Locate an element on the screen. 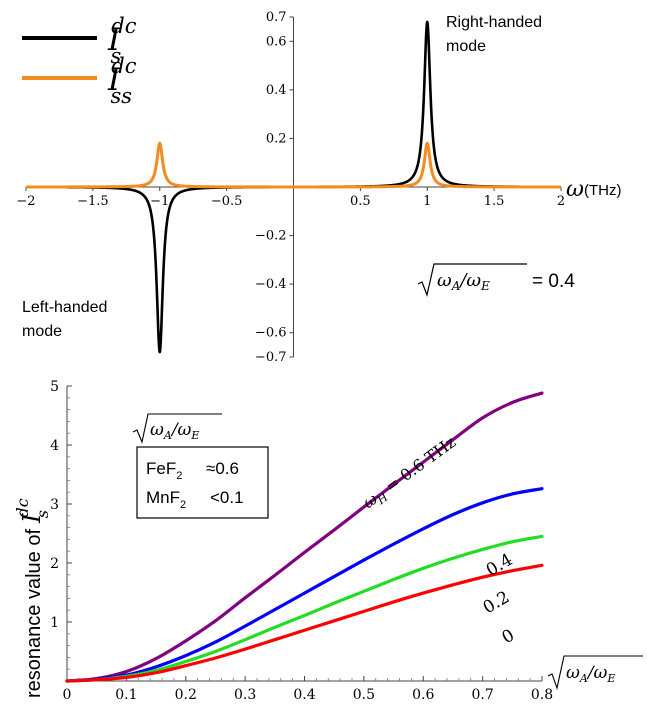 Image resolution: width=647 pixels, height=704 pixels. box-title: ωA/ωE is located at coordinates (177, 428).